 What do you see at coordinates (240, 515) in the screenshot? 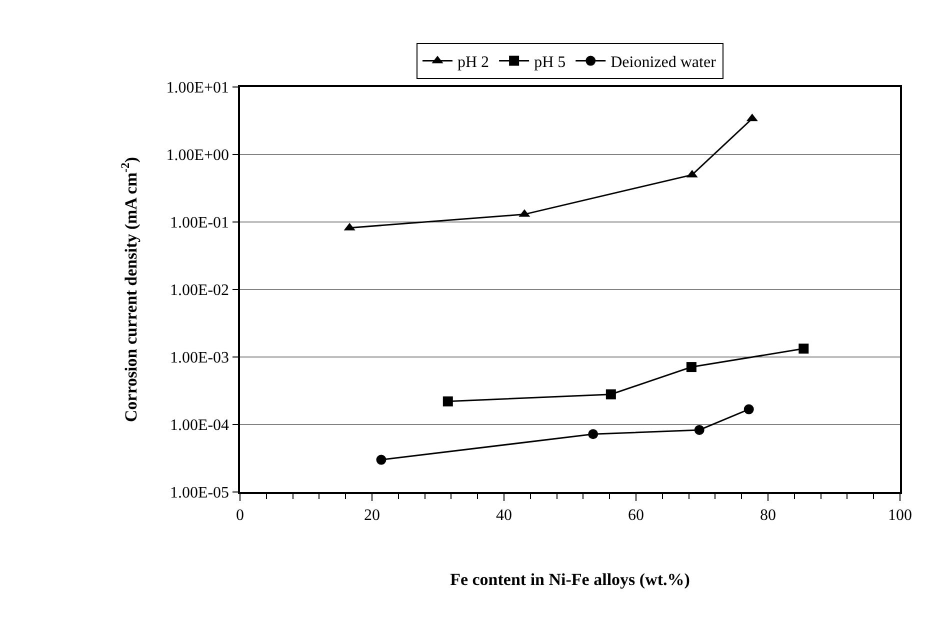
I see `x-tick-label: 0` at bounding box center [240, 515].